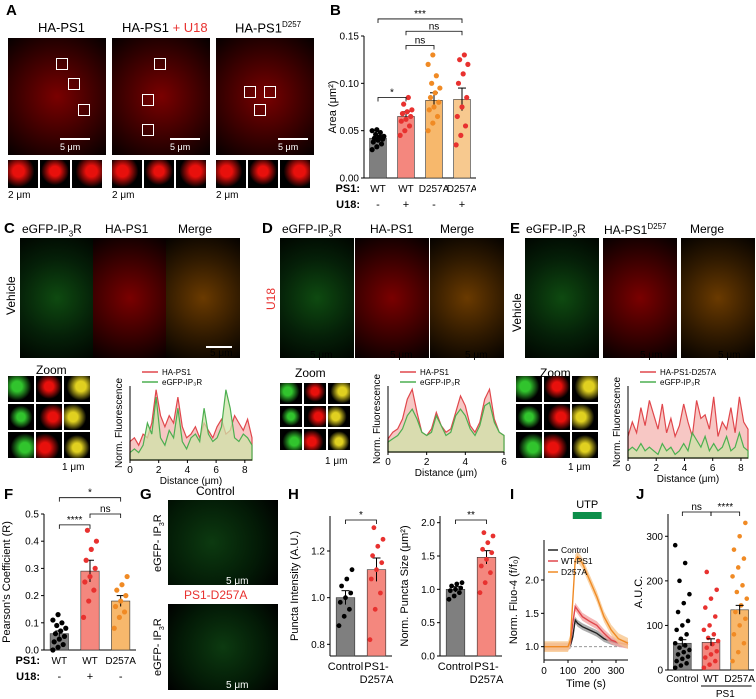  Describe the element at coordinates (654, 537) in the screenshot. I see `y-tick-label: 300` at that location.